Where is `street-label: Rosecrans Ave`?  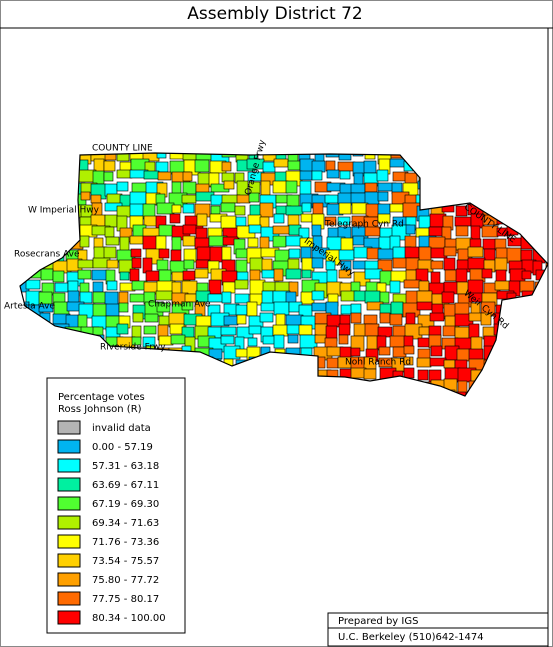 street-label: Rosecrans Ave is located at coordinates (47, 255).